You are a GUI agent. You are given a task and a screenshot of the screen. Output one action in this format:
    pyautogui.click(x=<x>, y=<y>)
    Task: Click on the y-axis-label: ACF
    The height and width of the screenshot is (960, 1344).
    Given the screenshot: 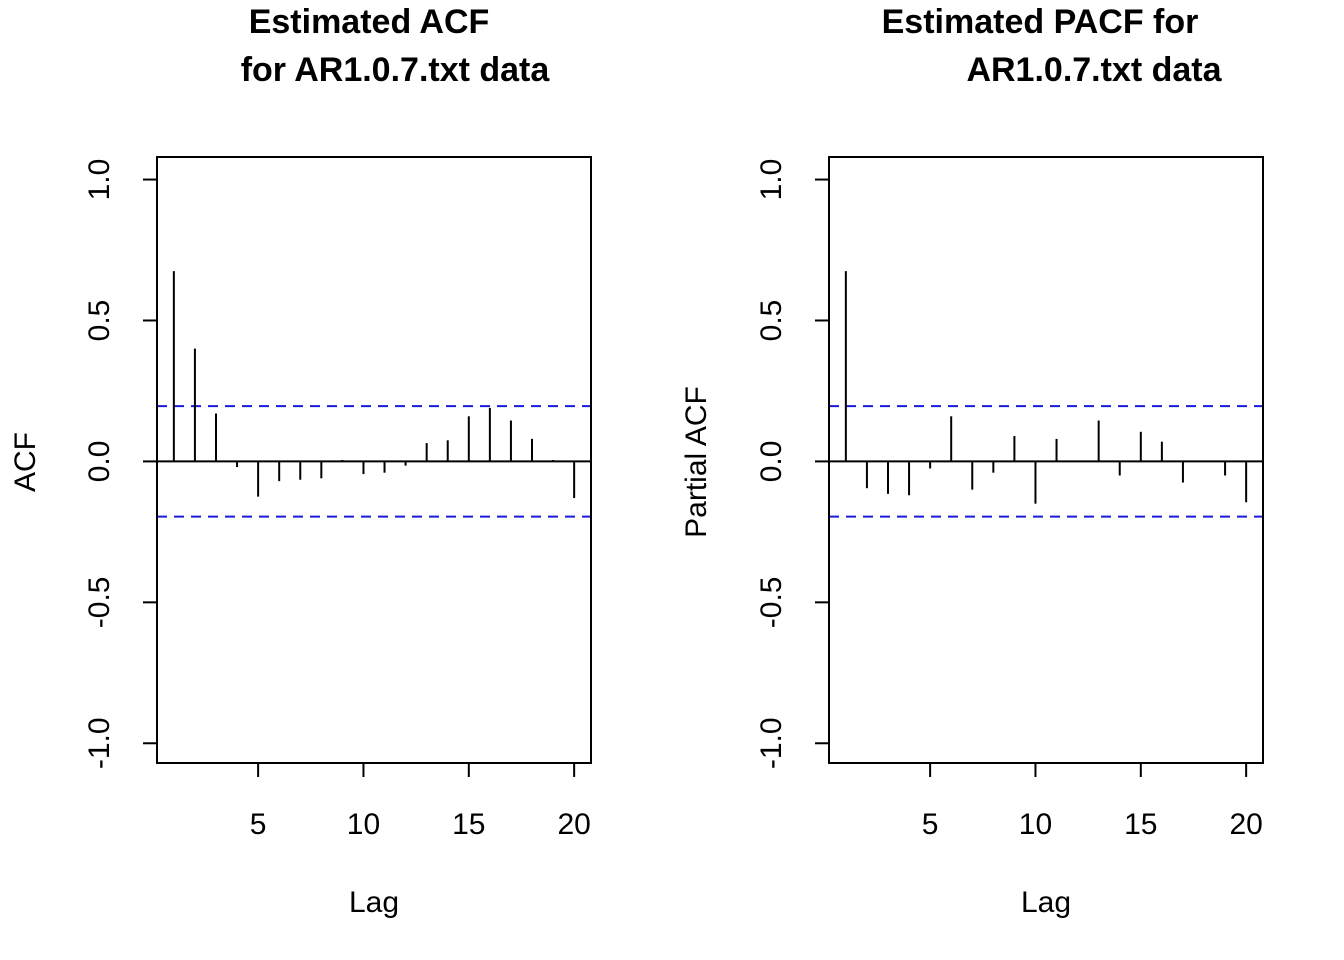 What is the action you would take?
    pyautogui.click(x=25, y=462)
    